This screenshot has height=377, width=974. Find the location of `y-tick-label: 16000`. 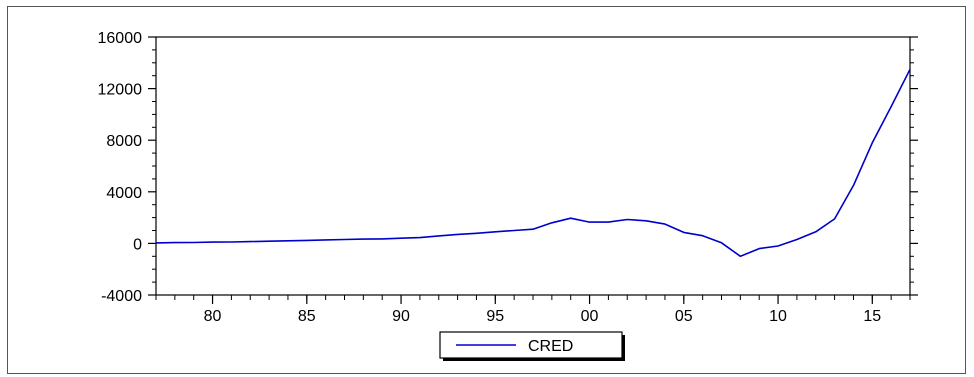

y-tick-label: 16000 is located at coordinates (120, 38).